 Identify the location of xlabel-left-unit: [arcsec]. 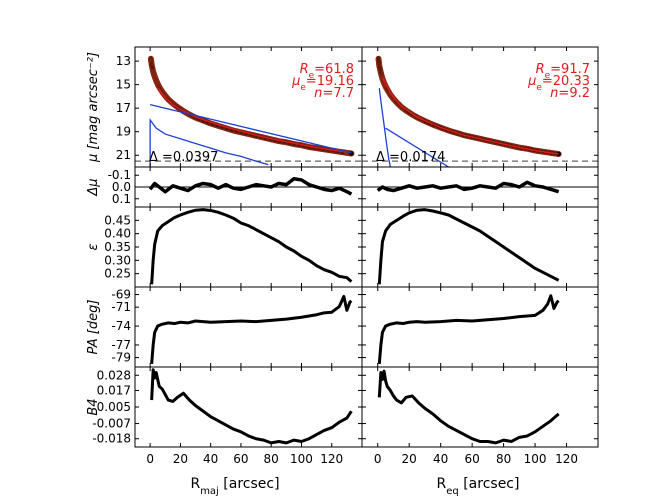
(249, 484).